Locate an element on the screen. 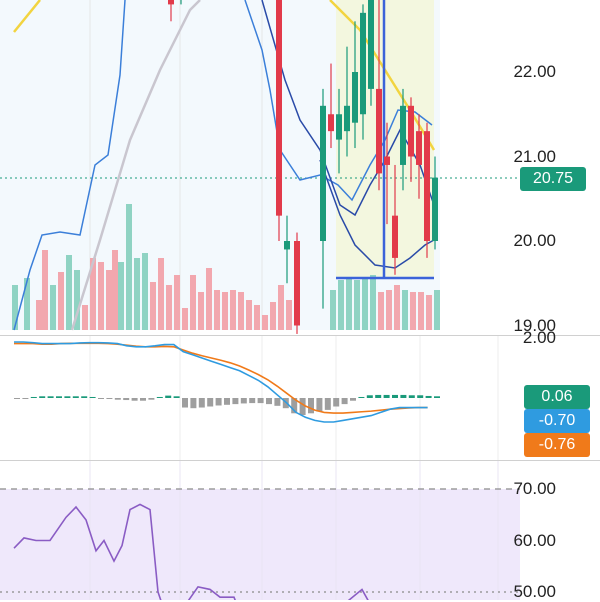  macd-axis-label: 2.00 is located at coordinates (539, 337).